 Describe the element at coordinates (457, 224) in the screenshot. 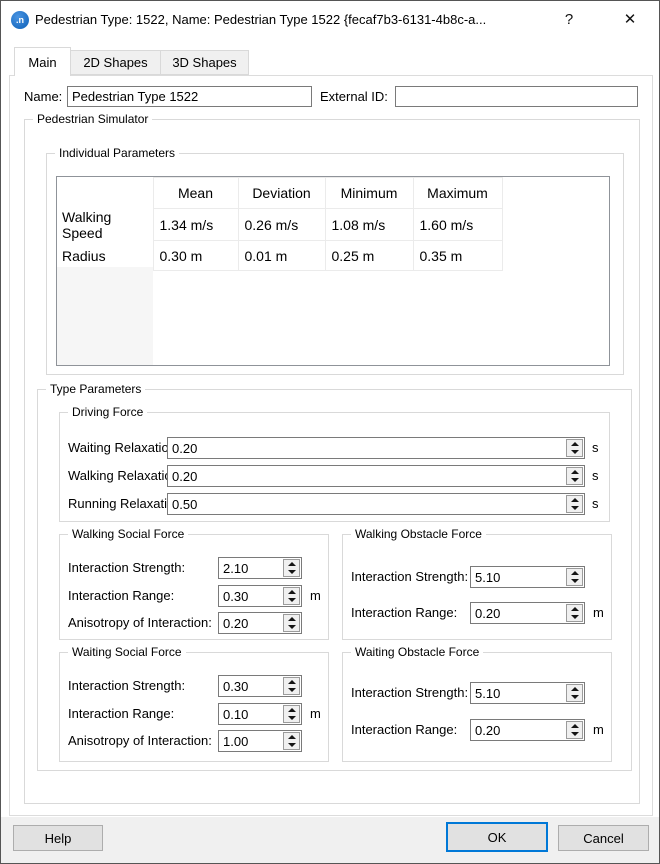

I see `cell-walking-speed-maximum: 1.60 m/s` at that location.